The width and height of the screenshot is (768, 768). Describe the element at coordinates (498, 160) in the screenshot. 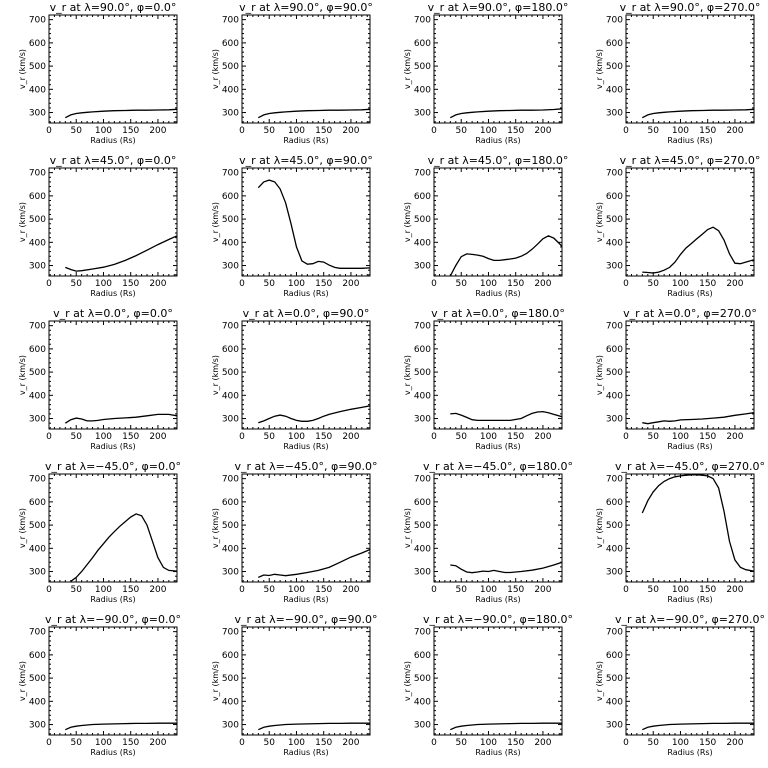

I see `panel-title: v_r at λ=45.0°, φ=180.0°` at that location.